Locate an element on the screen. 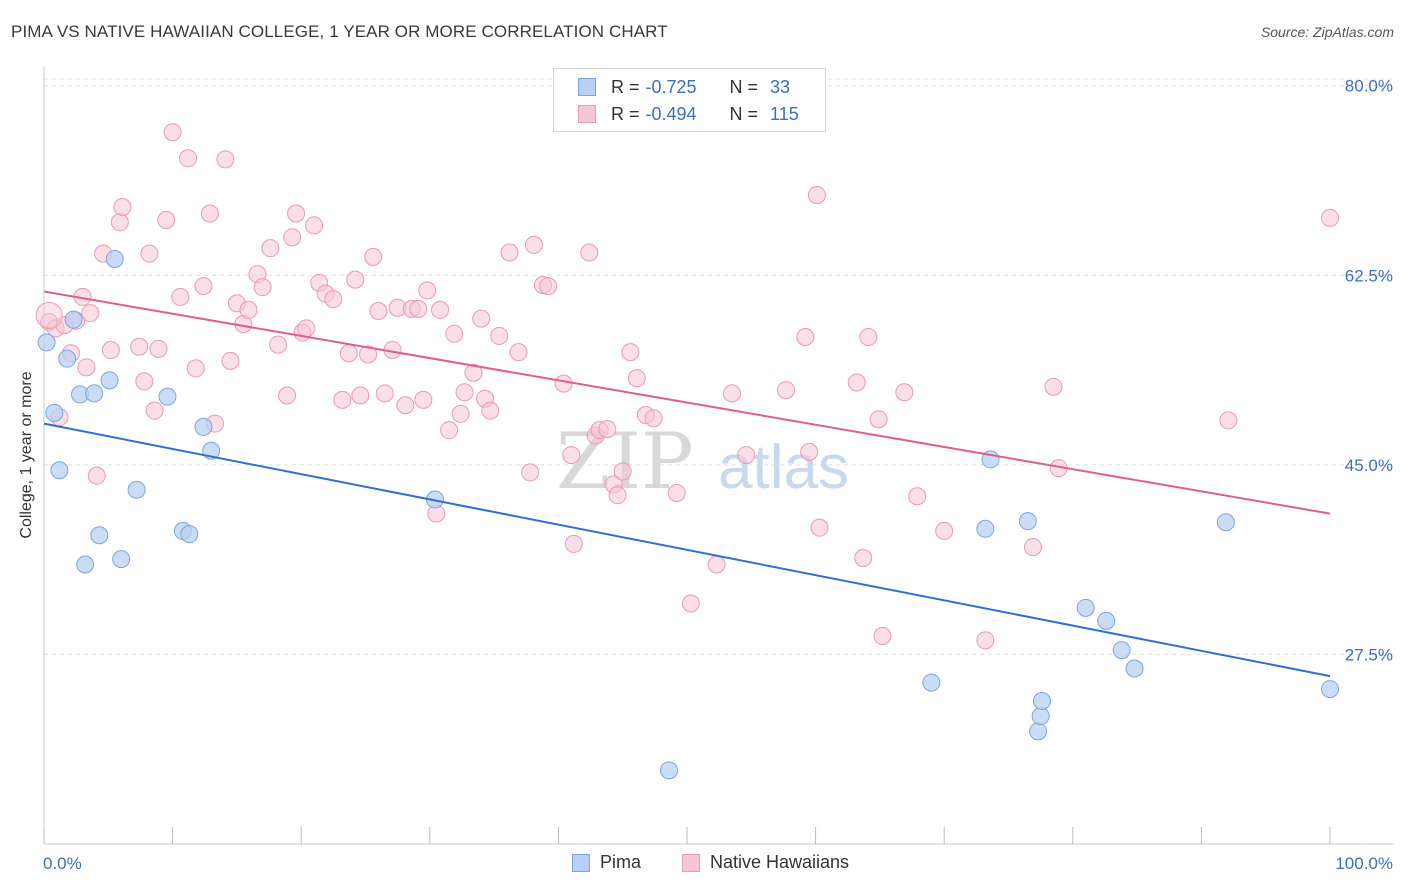 This screenshot has height=892, width=1406. source-label: Source: ZipAtlas.com is located at coordinates (1327, 32).